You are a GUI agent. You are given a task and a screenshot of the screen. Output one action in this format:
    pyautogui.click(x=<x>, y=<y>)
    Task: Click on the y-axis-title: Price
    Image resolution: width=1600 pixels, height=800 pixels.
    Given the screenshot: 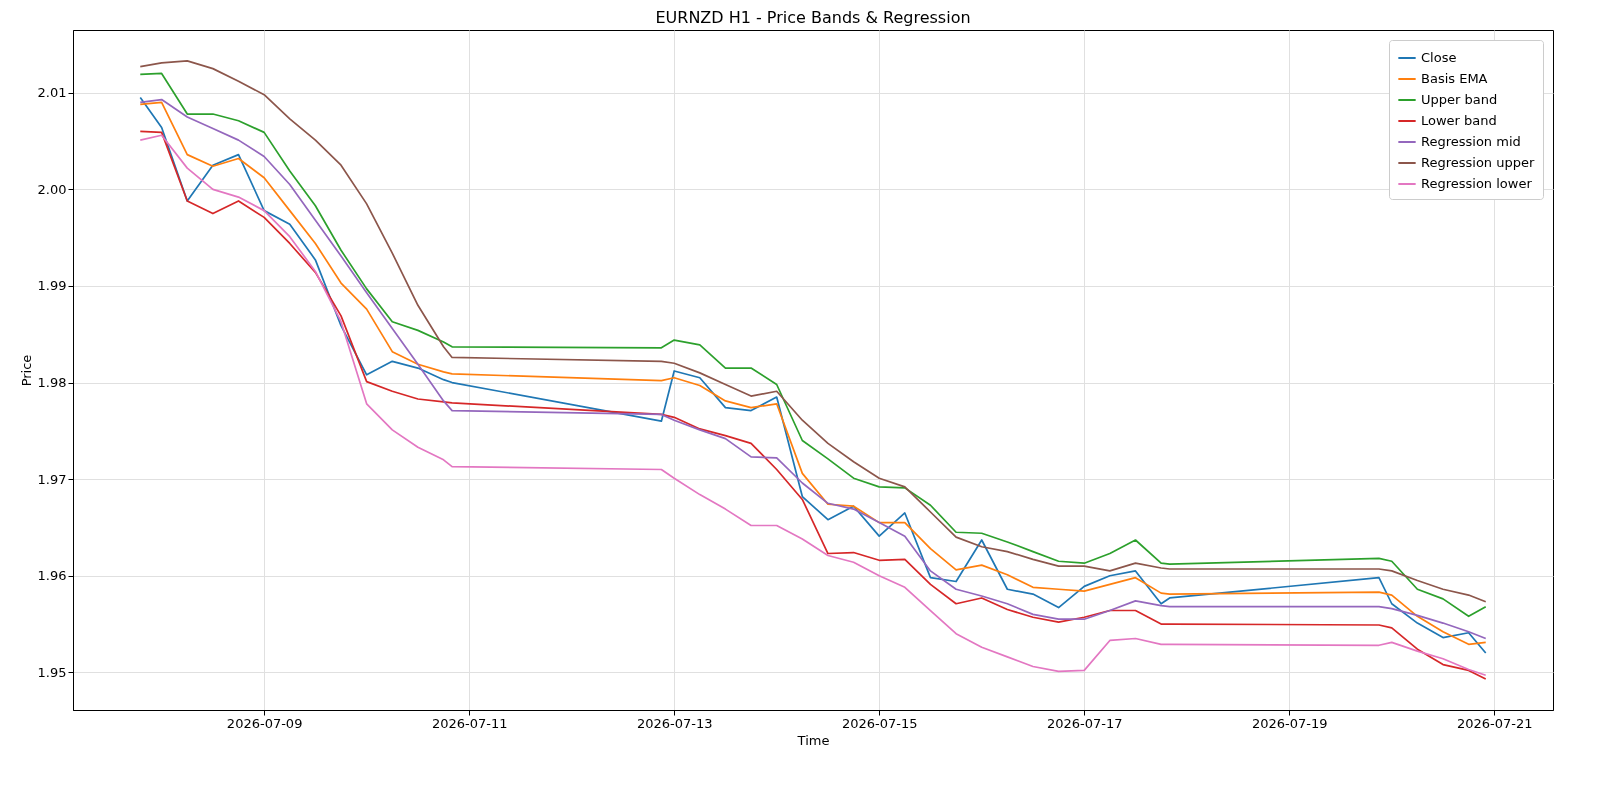 What is the action you would take?
    pyautogui.click(x=26, y=370)
    